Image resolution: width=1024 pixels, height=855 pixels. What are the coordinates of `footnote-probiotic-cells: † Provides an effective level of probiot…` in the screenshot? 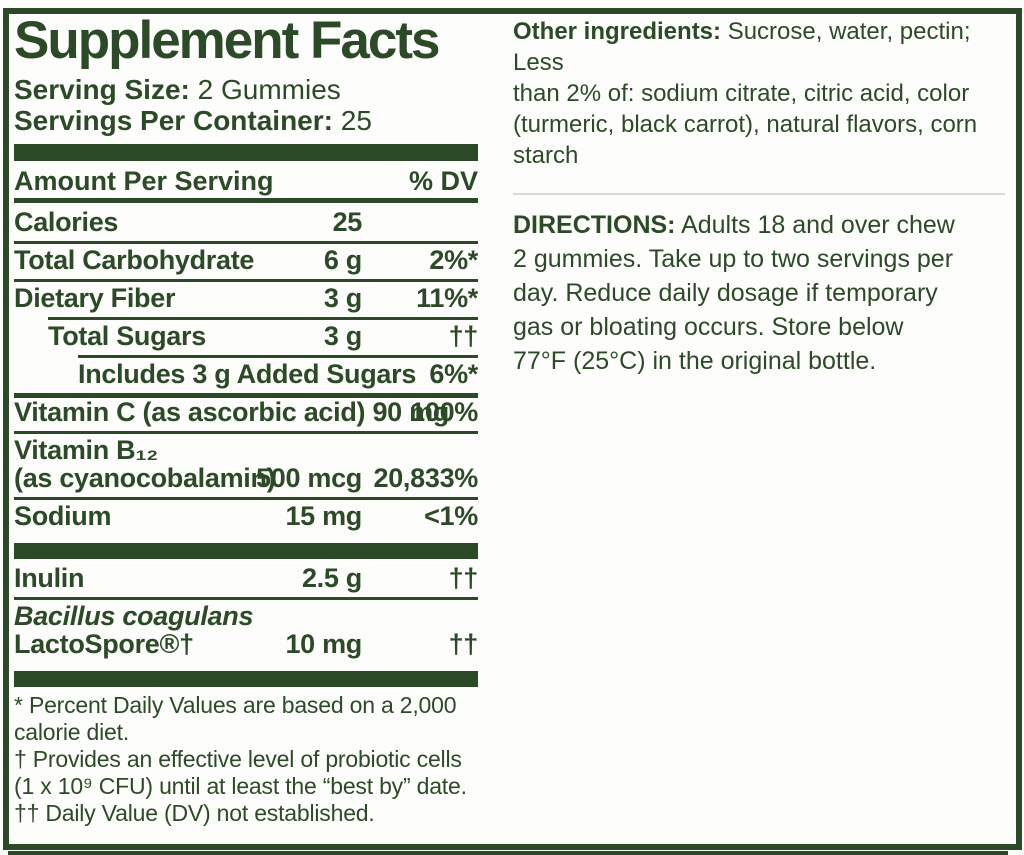 It's located at (240, 772).